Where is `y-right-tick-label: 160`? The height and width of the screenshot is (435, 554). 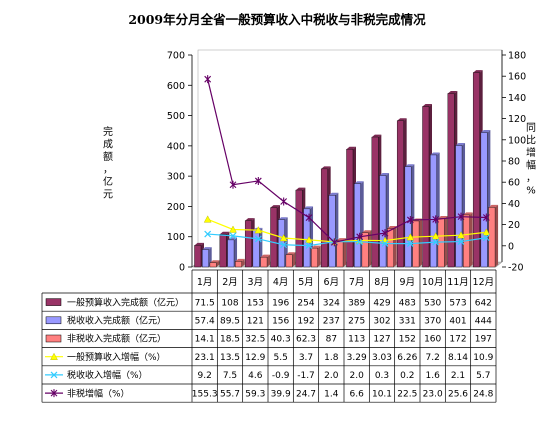 y-right-tick-label: 160 is located at coordinates (517, 77).